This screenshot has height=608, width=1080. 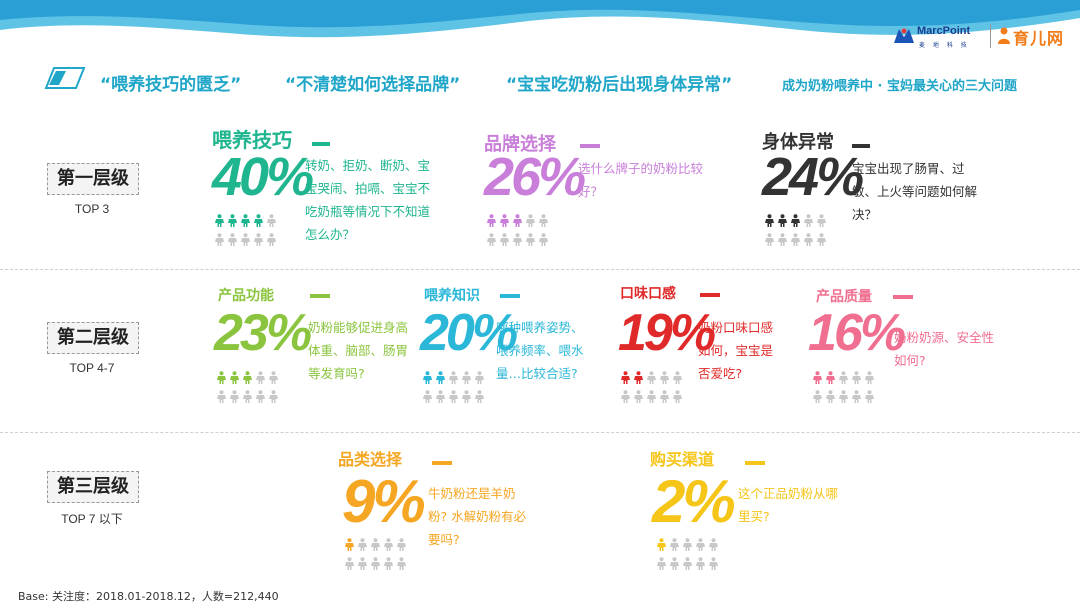 I want to click on category-title: 喂养知识, so click(x=452, y=296).